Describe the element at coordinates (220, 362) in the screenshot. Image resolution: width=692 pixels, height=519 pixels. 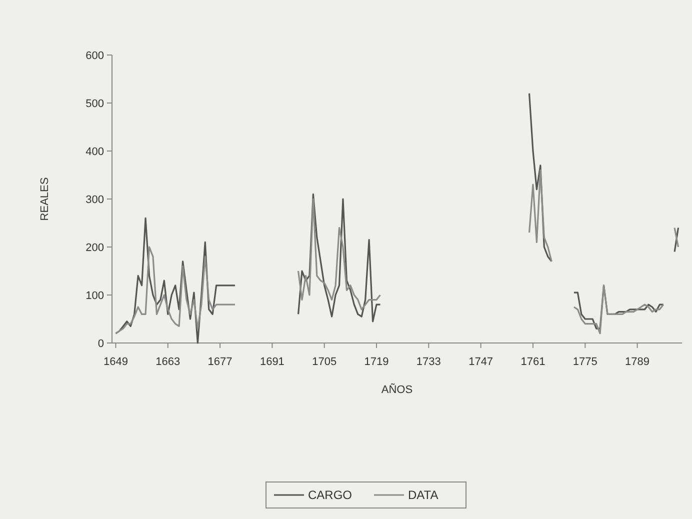
I see `x-tick-label: 1677` at that location.